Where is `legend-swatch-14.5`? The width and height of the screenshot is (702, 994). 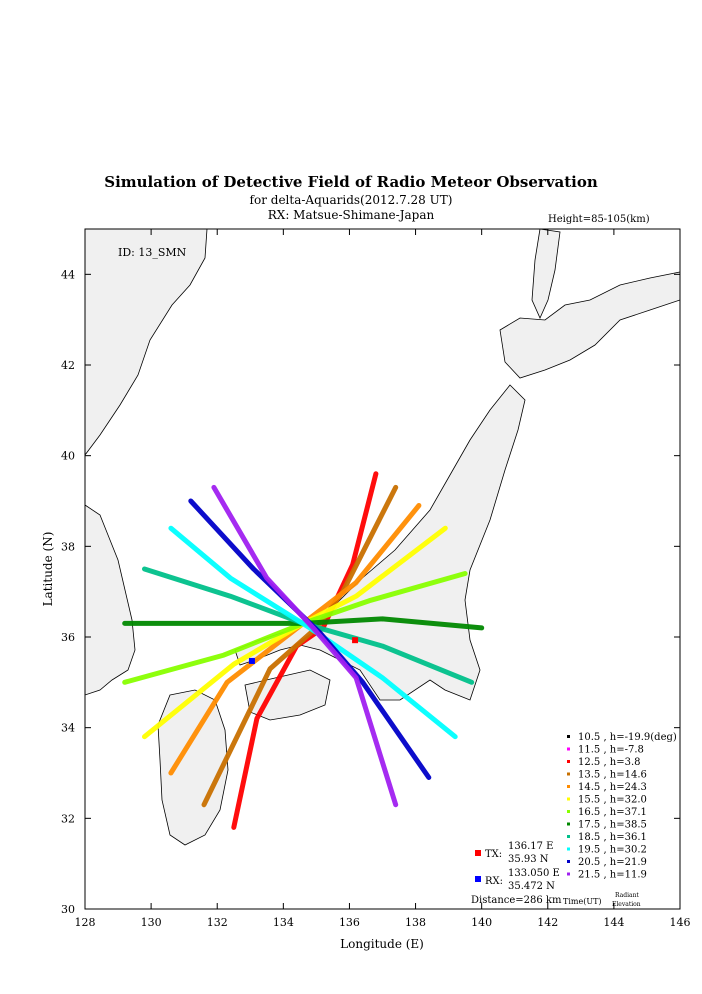
legend-swatch-14.5 is located at coordinates (568, 786).